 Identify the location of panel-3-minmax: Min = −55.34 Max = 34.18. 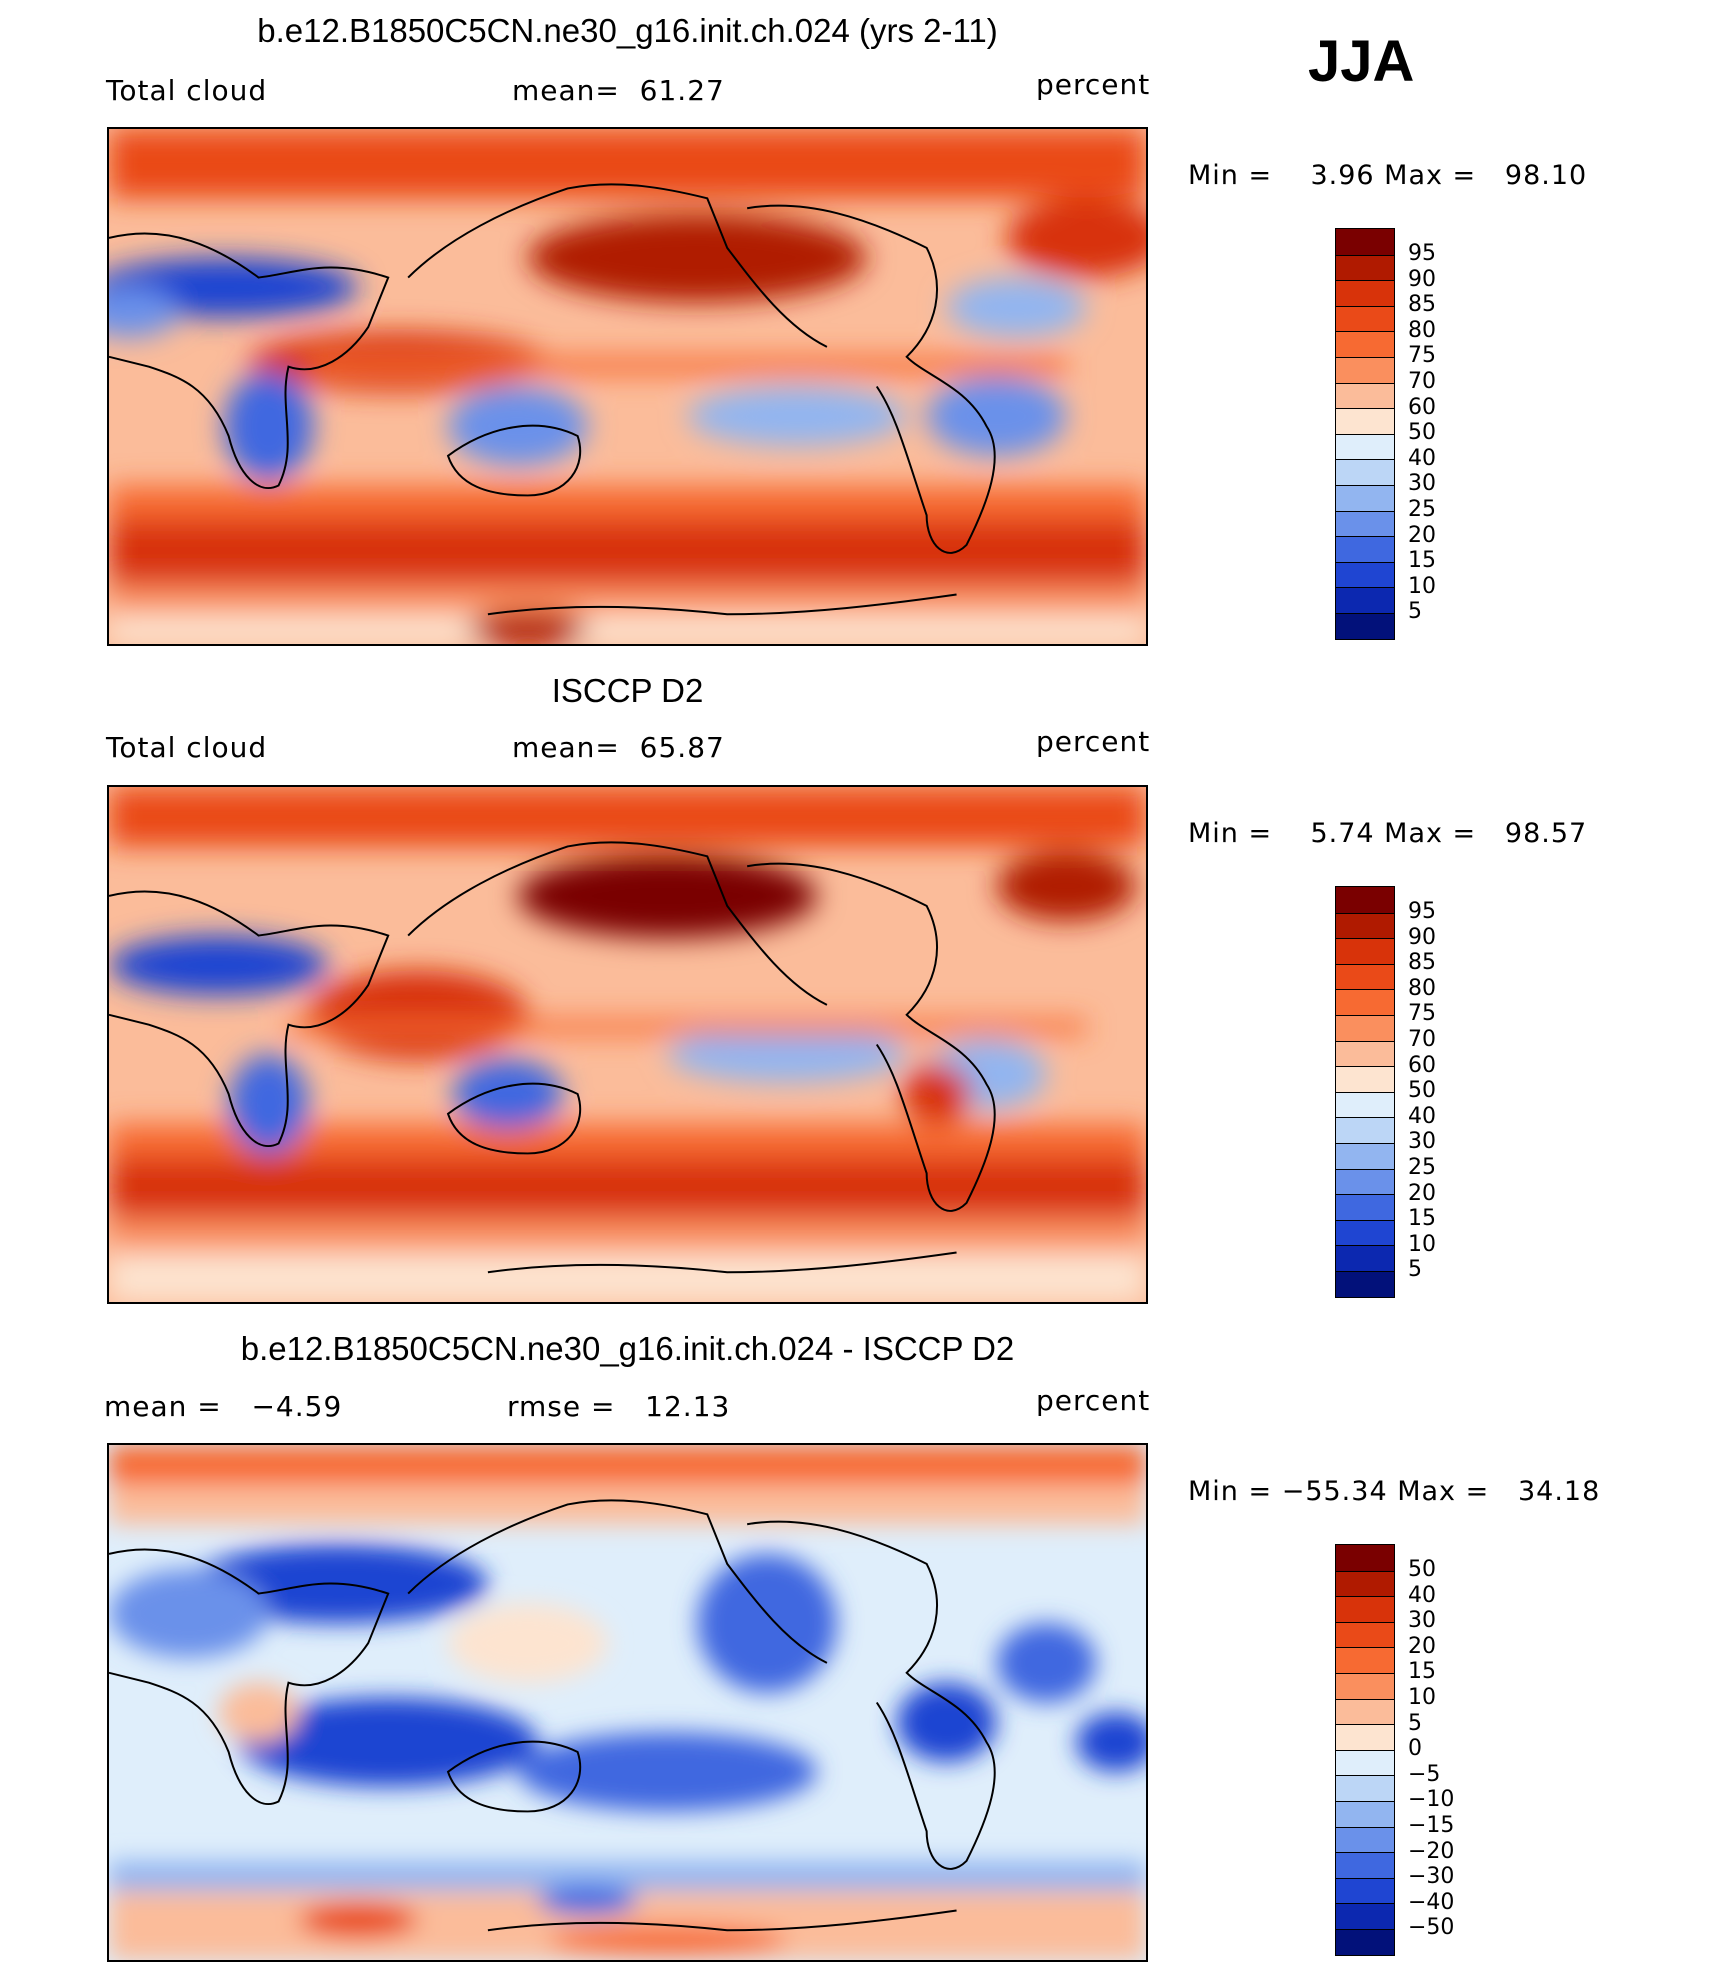
(1394, 1491).